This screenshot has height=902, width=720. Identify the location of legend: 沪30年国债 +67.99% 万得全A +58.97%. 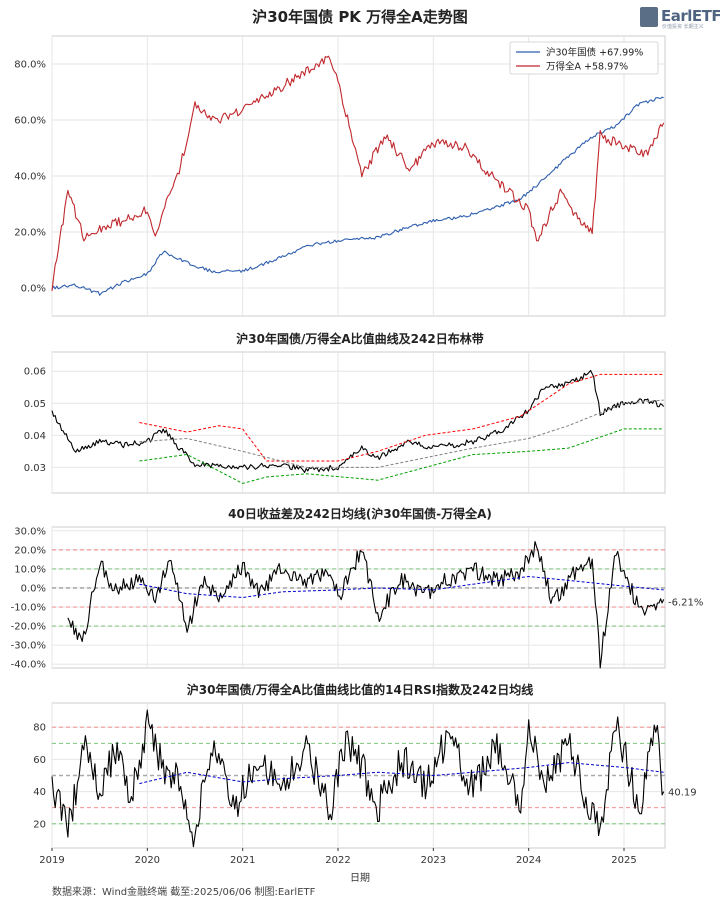
(584, 58).